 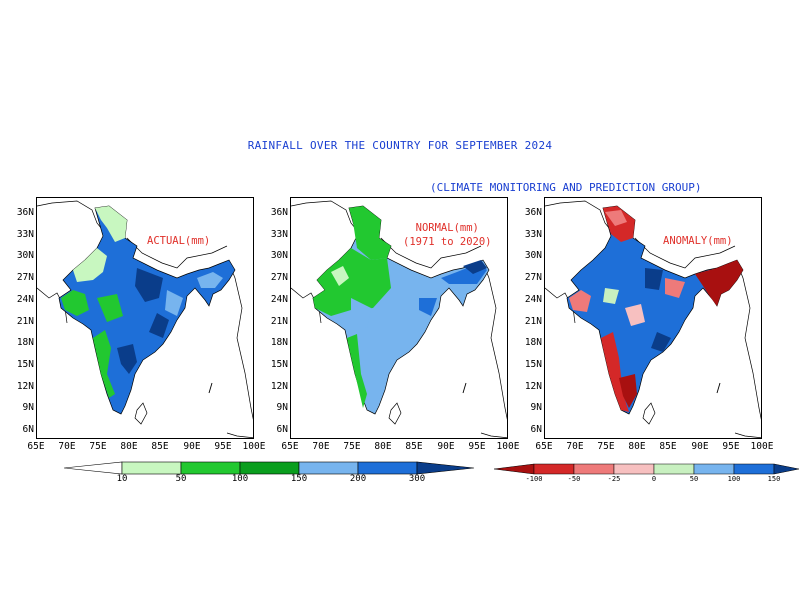 What do you see at coordinates (574, 479) in the screenshot?
I see `colorbar-label: -50` at bounding box center [574, 479].